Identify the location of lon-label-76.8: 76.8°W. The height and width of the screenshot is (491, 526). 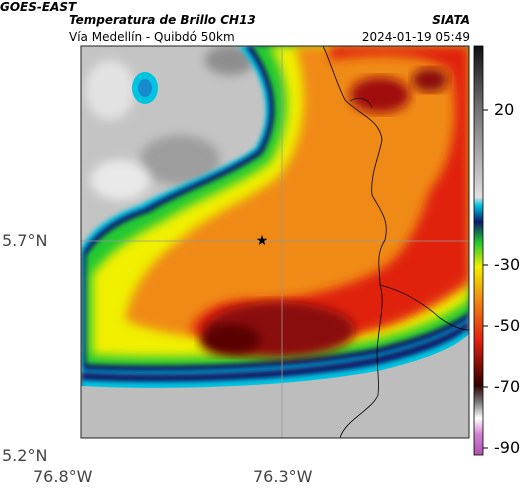
(63, 476).